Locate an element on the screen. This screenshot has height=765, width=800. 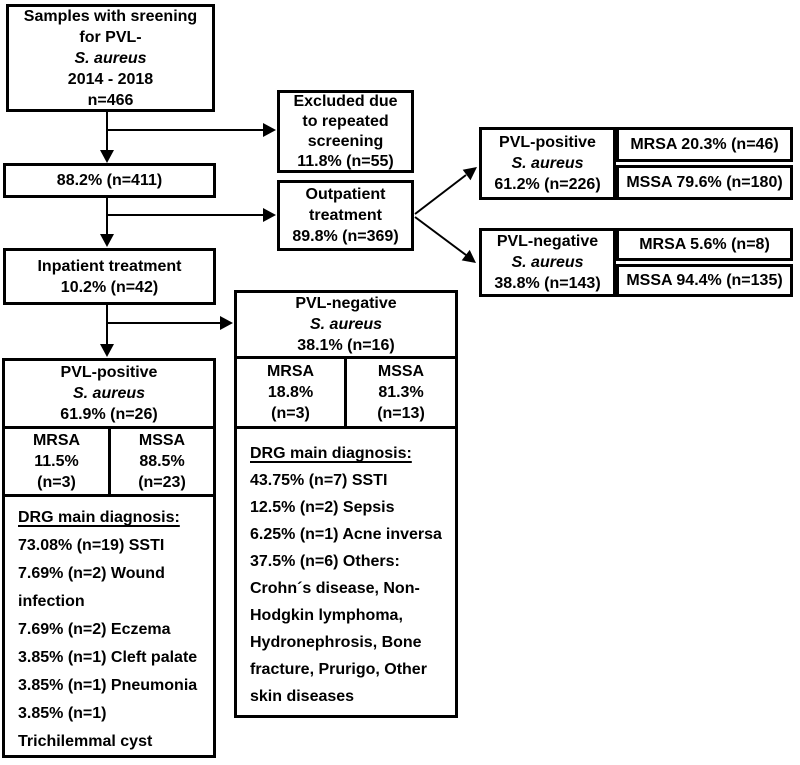
outpatient-pvl-negative-mssa-box: MSSA 94.4% (n=135) is located at coordinates (704, 280).